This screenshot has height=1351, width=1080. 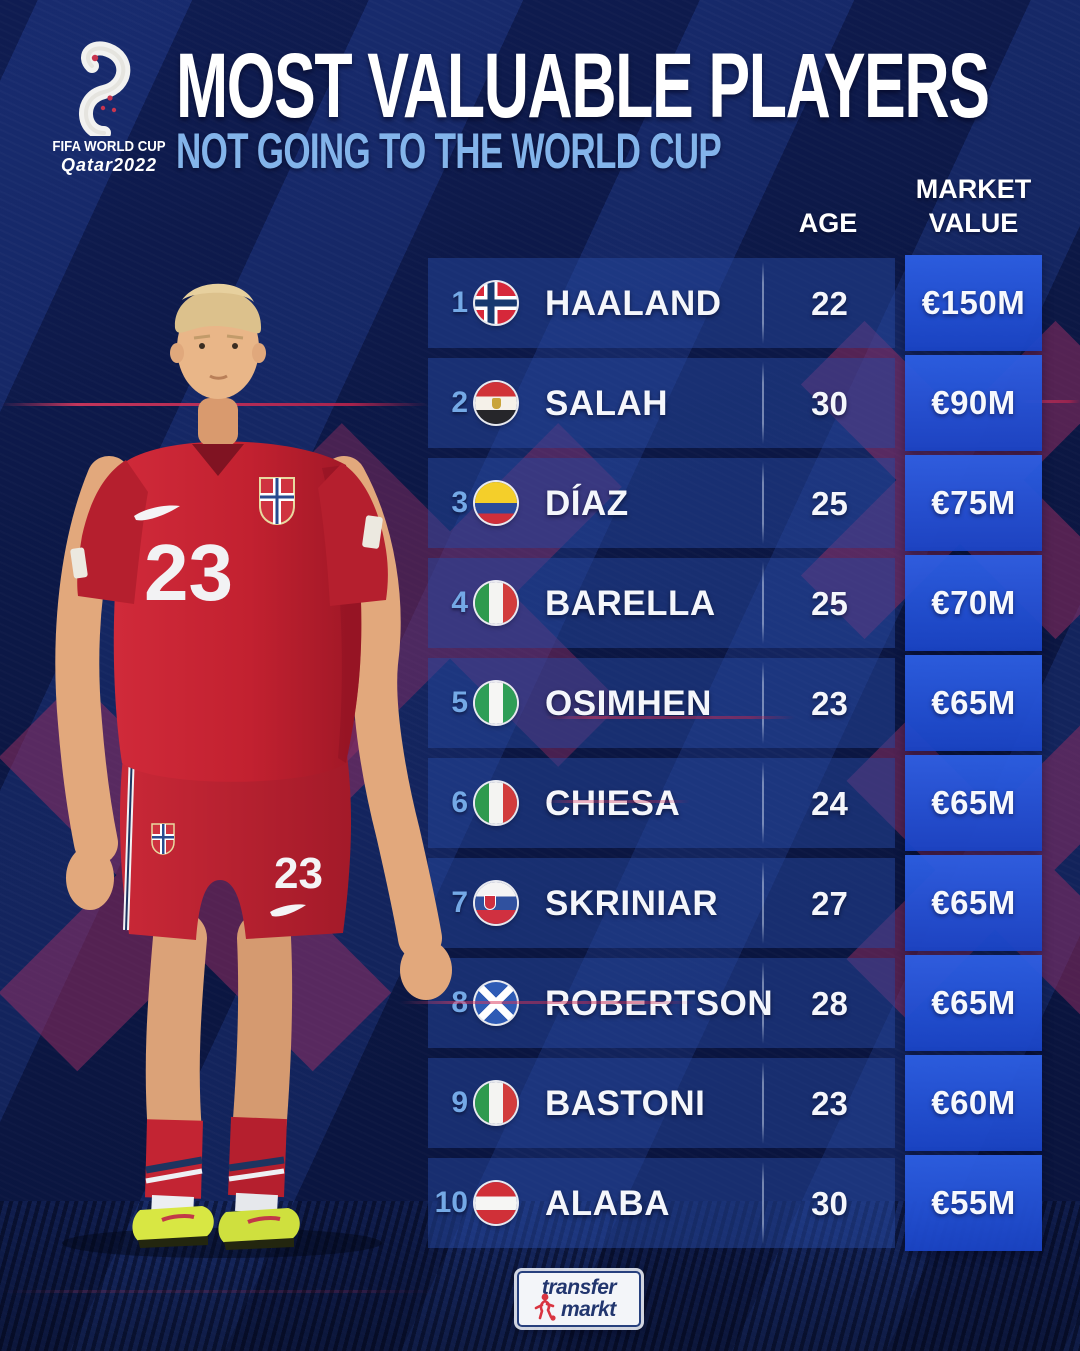 What do you see at coordinates (587, 503) in the screenshot?
I see `player-name: DÍAZ` at bounding box center [587, 503].